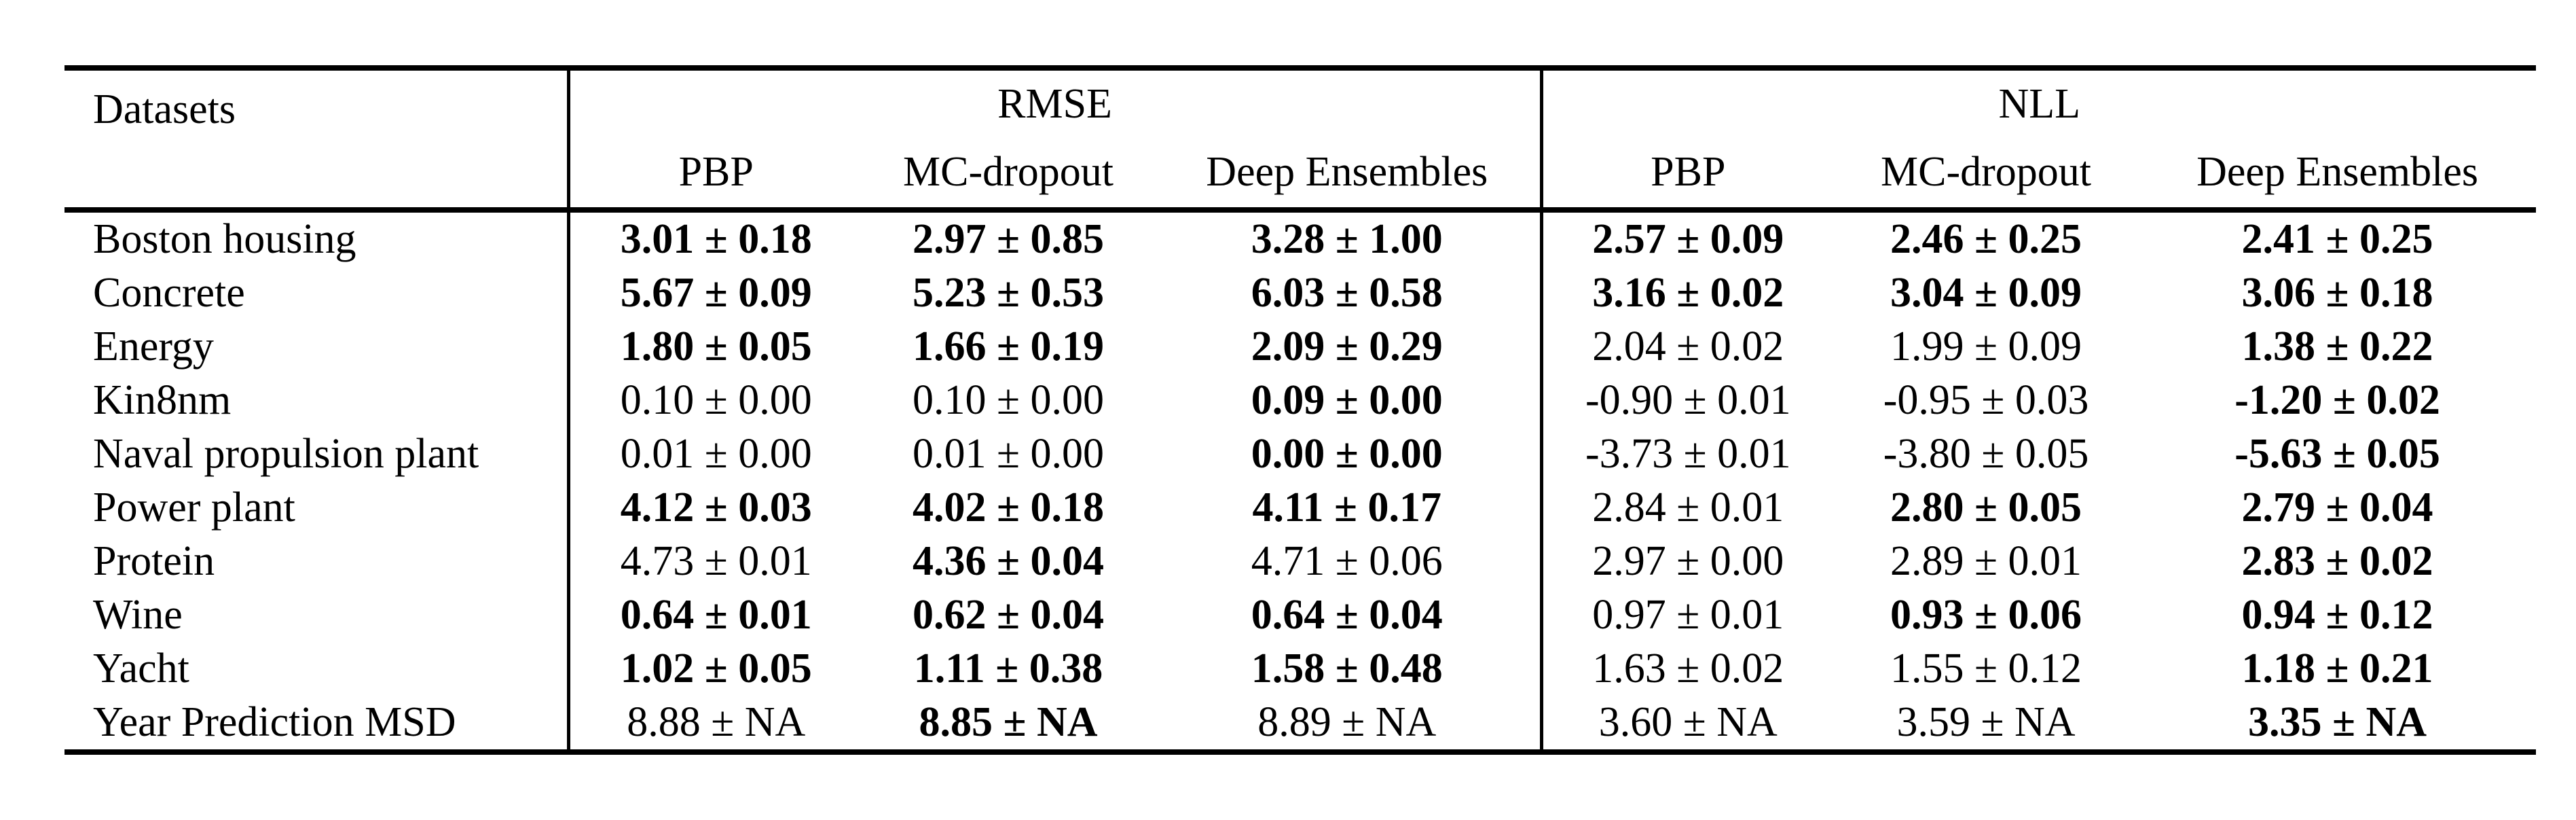 The image size is (2576, 820). I want to click on rmse-value-cell: 4.36 ± 0.04, so click(1009, 561).